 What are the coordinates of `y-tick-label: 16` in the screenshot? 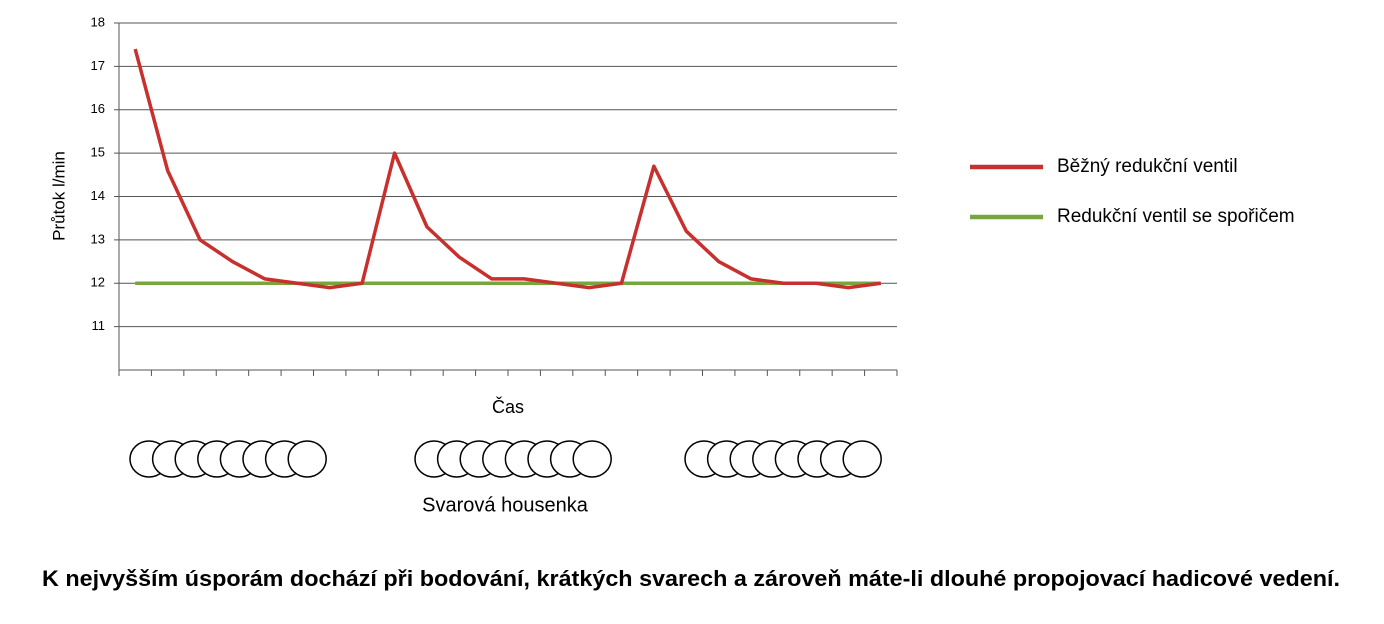 It's located at (98, 108).